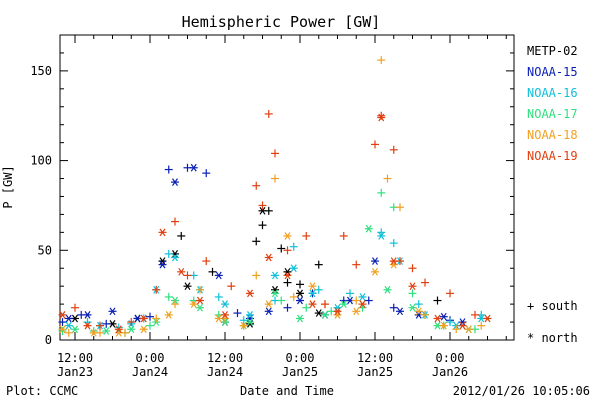  What do you see at coordinates (552, 114) in the screenshot?
I see `legend-entry-noaa-17: NOAA-17` at bounding box center [552, 114].